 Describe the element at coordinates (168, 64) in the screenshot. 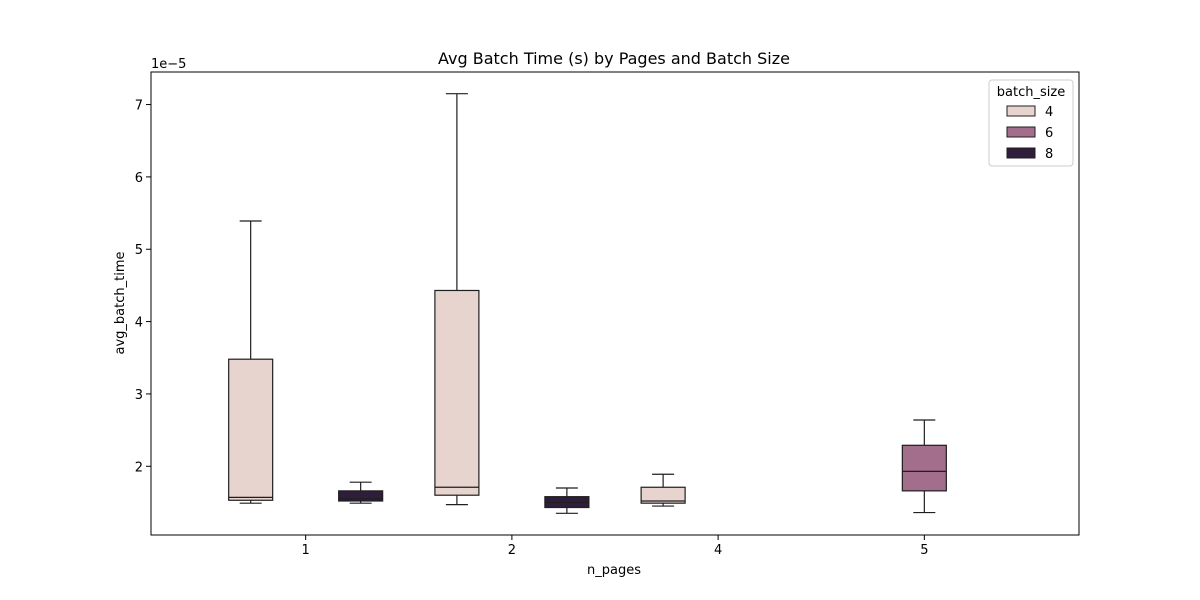

I see `y-axis-offset-label: 1e−5` at that location.